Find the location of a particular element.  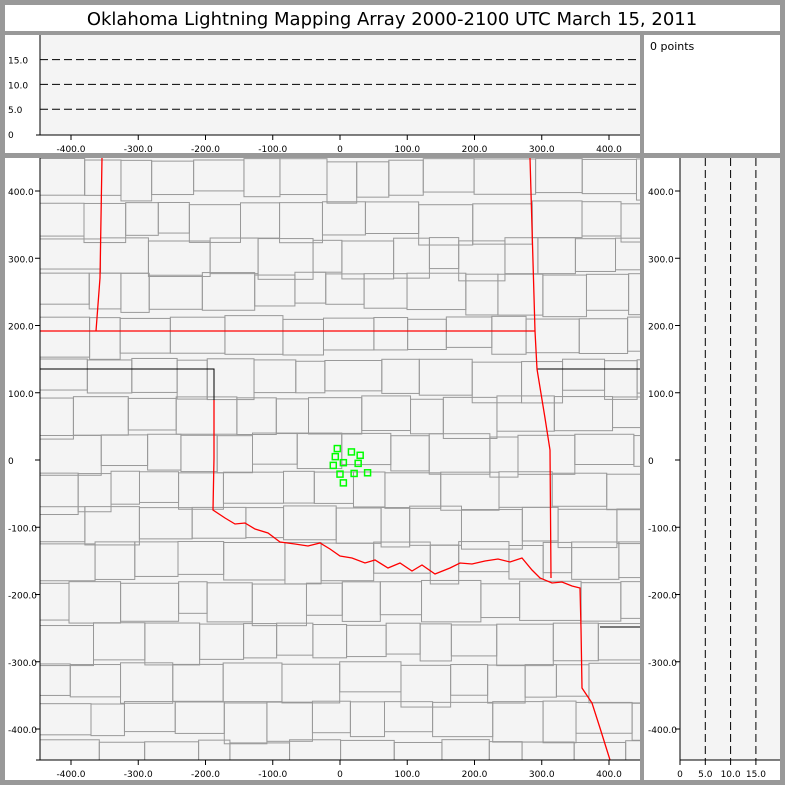

map-y-tick-label: -300.0 is located at coordinates (22, 664).